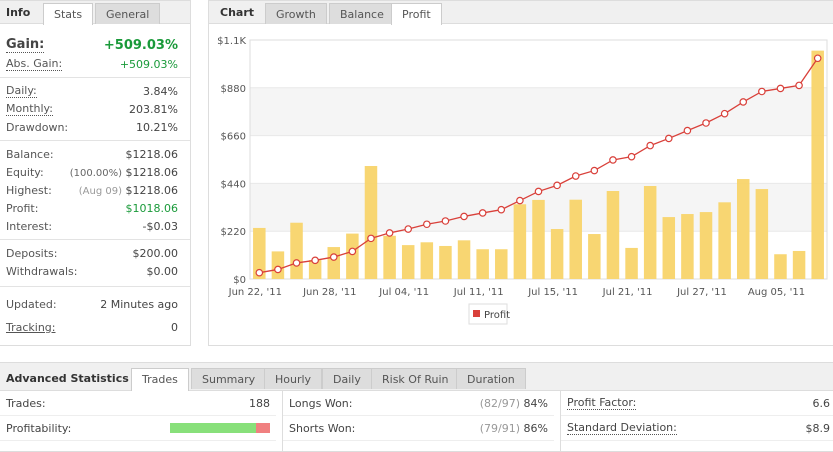 The width and height of the screenshot is (833, 452). What do you see at coordinates (29, 226) in the screenshot?
I see `interest-label: Interest:` at bounding box center [29, 226].